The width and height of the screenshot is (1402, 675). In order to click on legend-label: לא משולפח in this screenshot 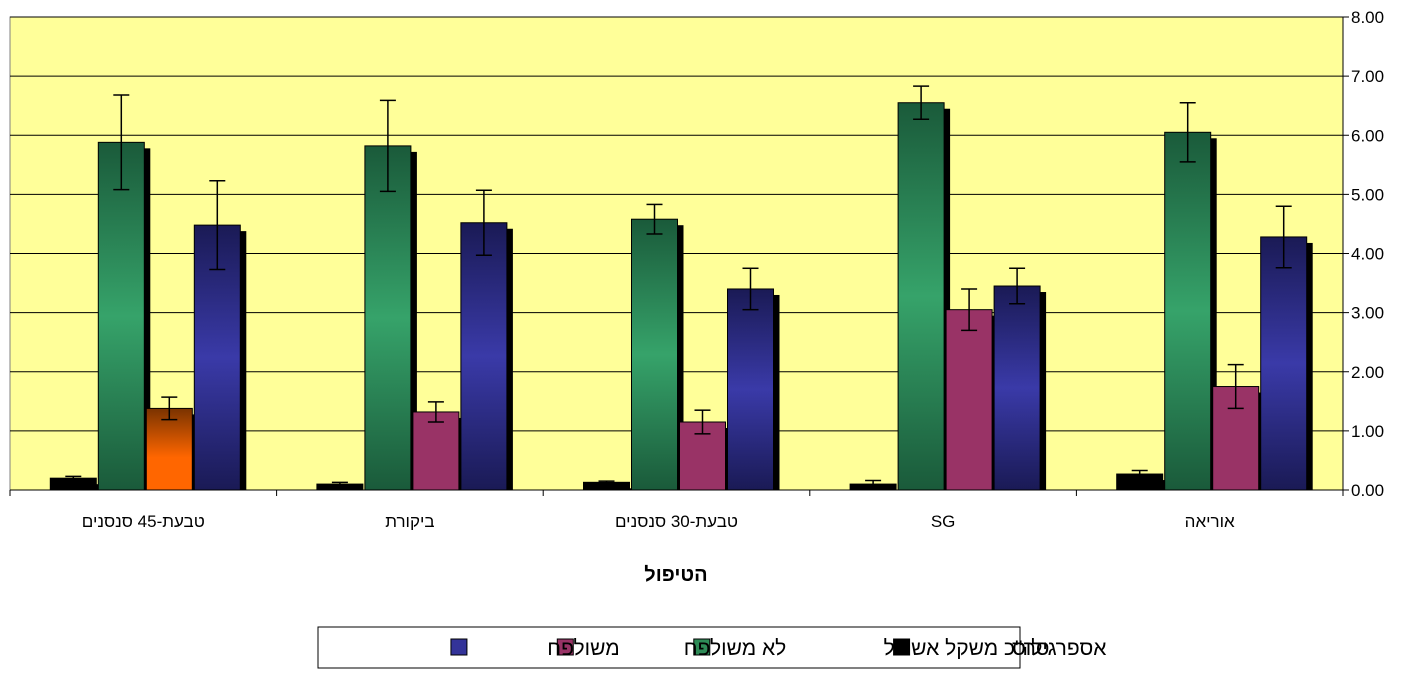, I will do `click(735, 648)`.